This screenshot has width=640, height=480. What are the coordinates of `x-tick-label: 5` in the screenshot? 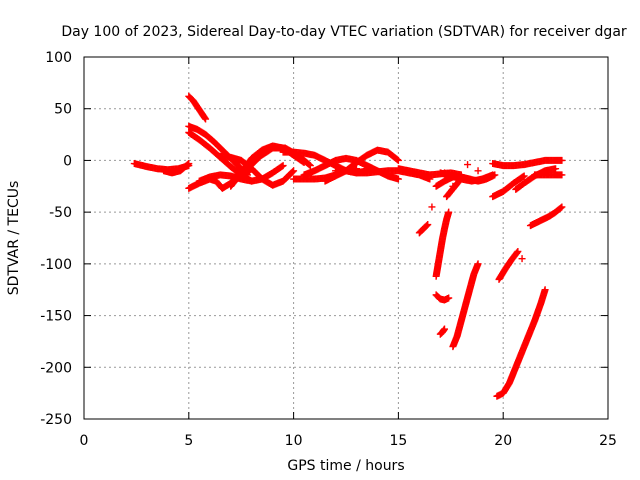 It's located at (188, 441).